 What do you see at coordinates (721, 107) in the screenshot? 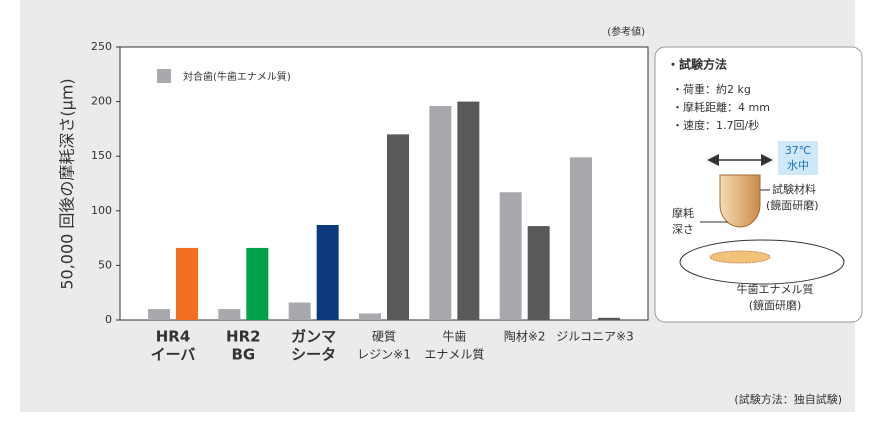
I see `panel-item: ・摩耗距離：4 mm` at bounding box center [721, 107].